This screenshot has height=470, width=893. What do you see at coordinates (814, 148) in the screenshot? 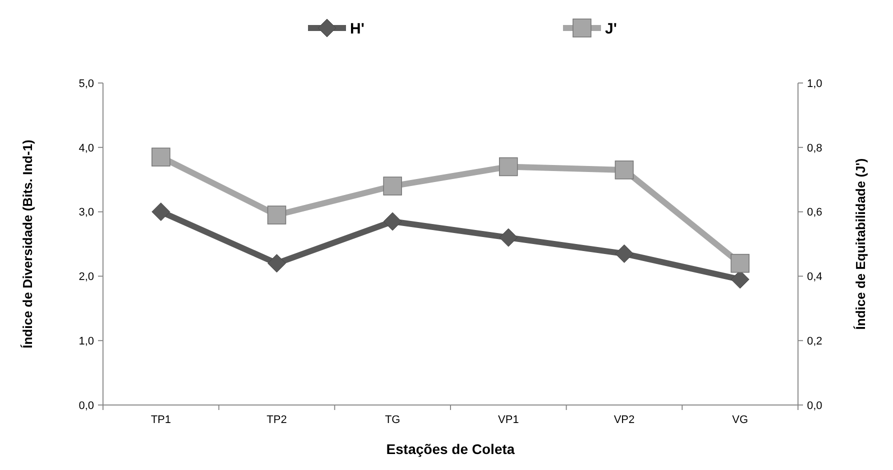
I see `y2-tick-label: 0,8` at bounding box center [814, 148].